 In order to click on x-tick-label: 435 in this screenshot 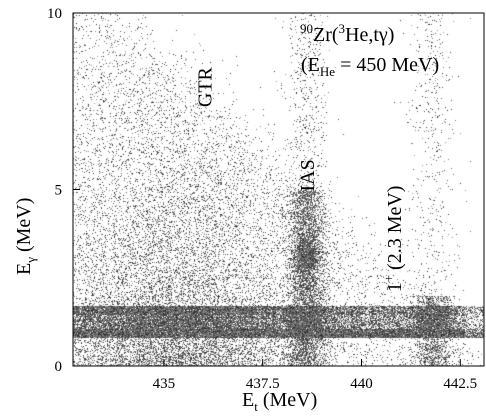, I will do `click(164, 384)`.